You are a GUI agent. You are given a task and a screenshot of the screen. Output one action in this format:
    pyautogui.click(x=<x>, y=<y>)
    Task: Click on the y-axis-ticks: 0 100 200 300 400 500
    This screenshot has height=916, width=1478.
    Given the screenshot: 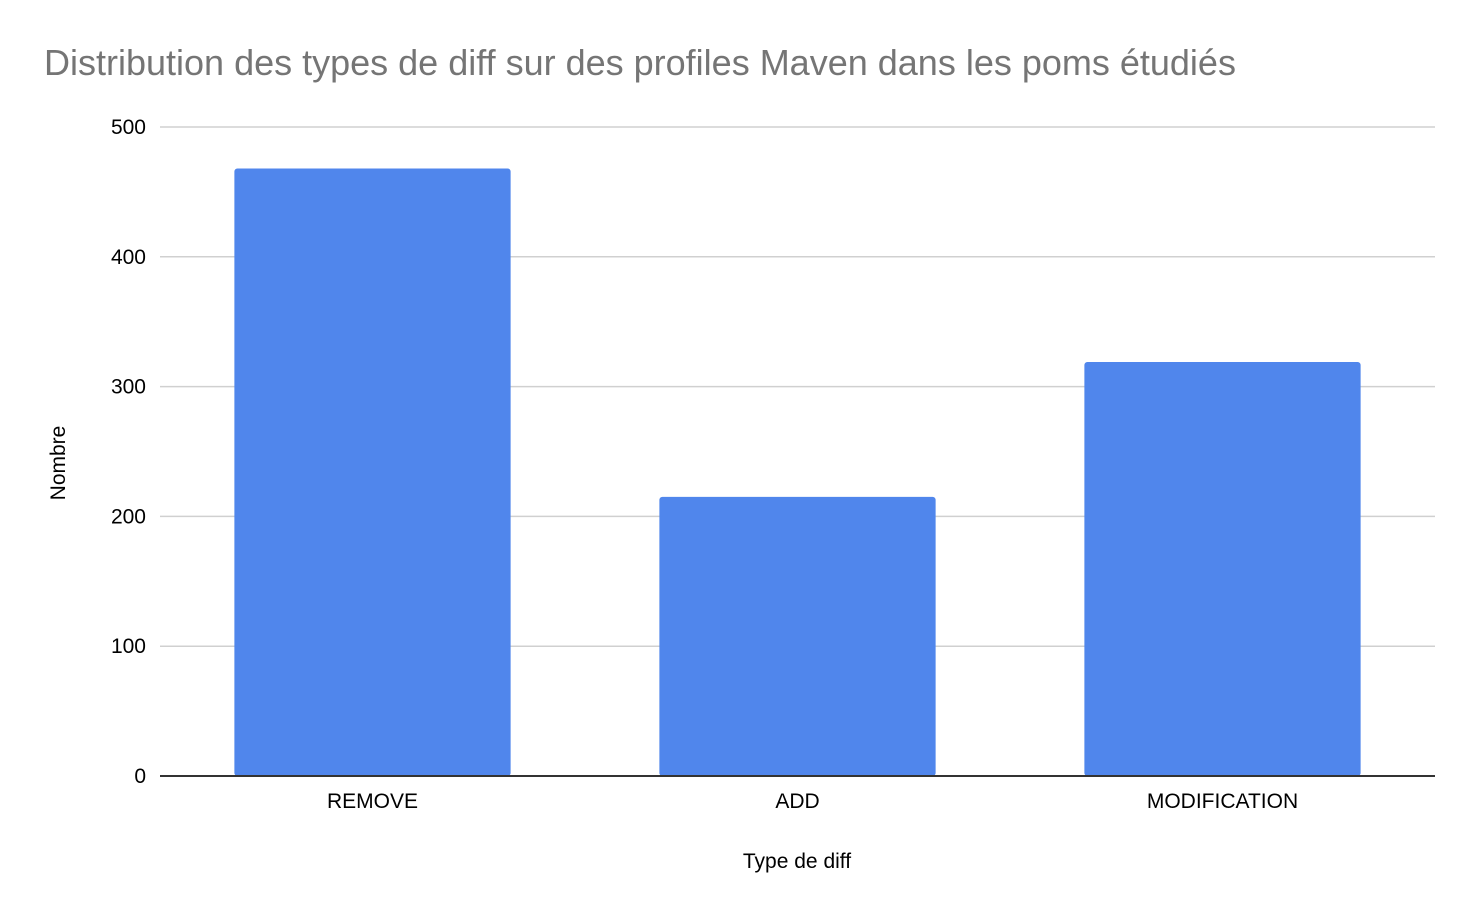 What is the action you would take?
    pyautogui.click(x=128, y=452)
    